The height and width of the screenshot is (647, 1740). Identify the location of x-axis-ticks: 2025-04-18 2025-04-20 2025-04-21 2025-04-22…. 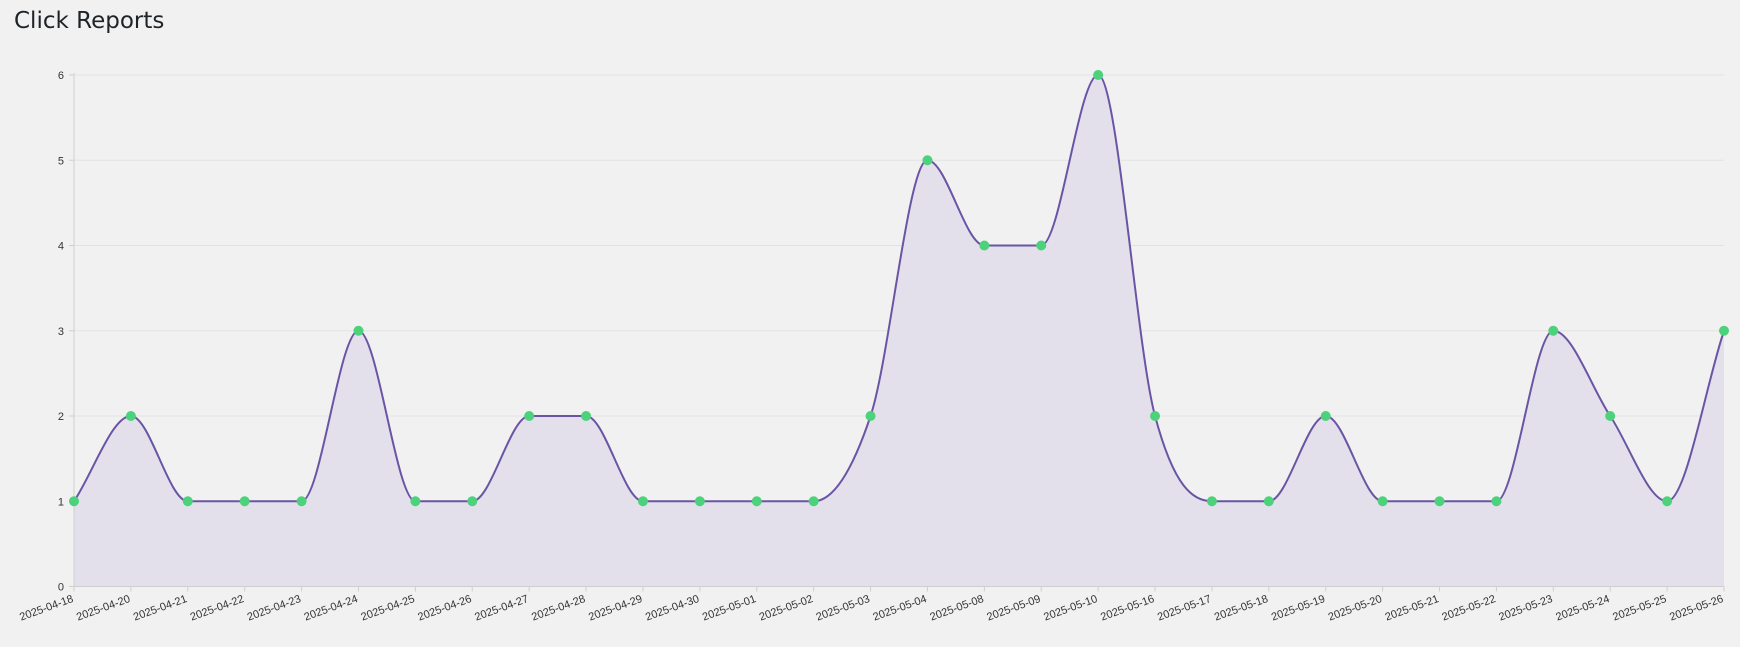
(871, 605).